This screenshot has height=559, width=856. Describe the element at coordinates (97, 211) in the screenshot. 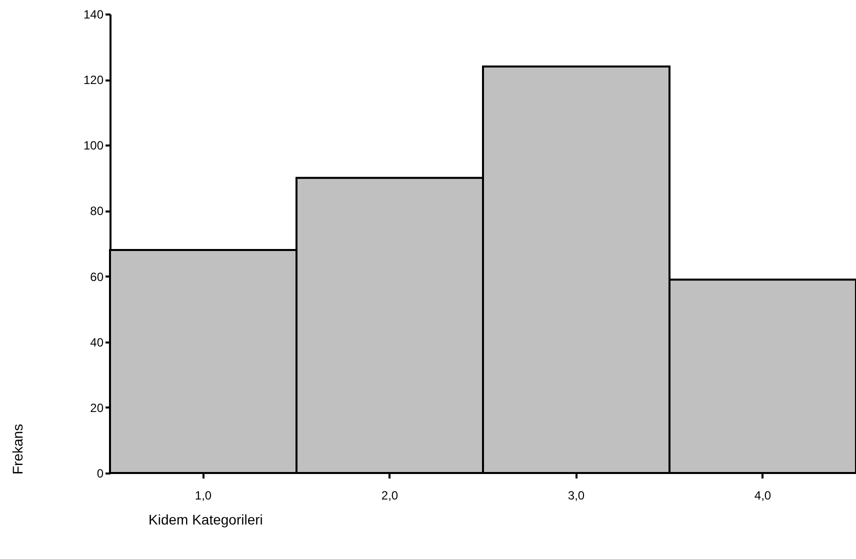

I see `y-tick-label: 80` at that location.